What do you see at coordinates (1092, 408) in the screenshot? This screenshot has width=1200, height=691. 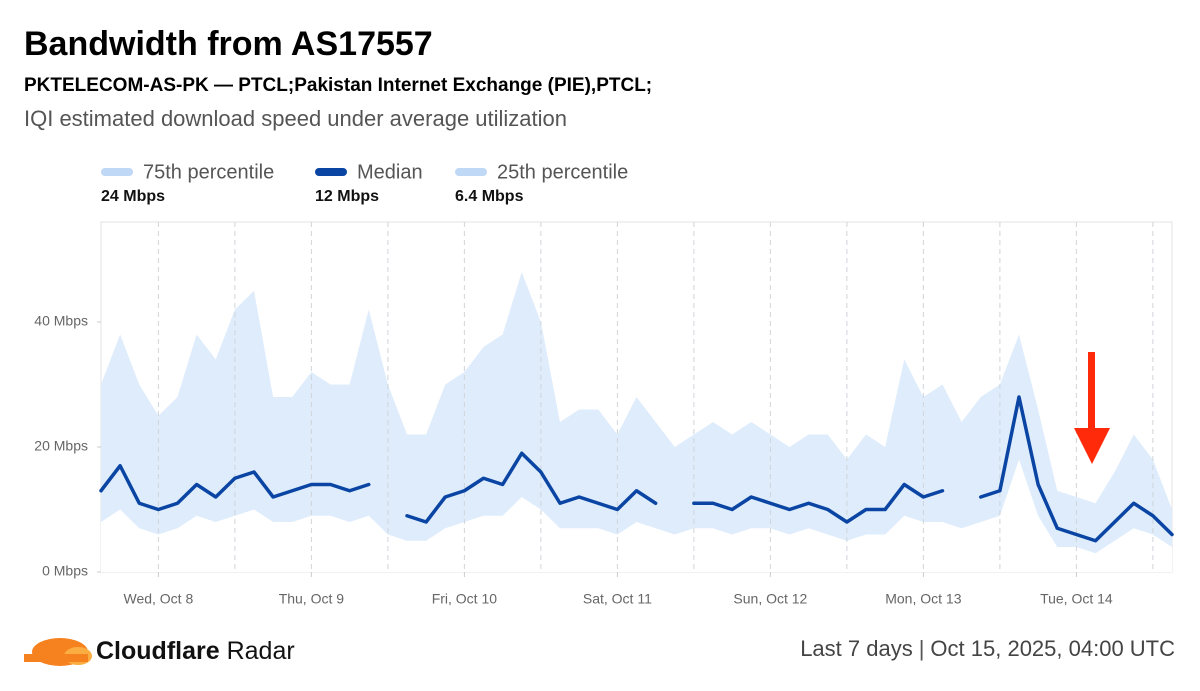 I see `annotation-arrow` at bounding box center [1092, 408].